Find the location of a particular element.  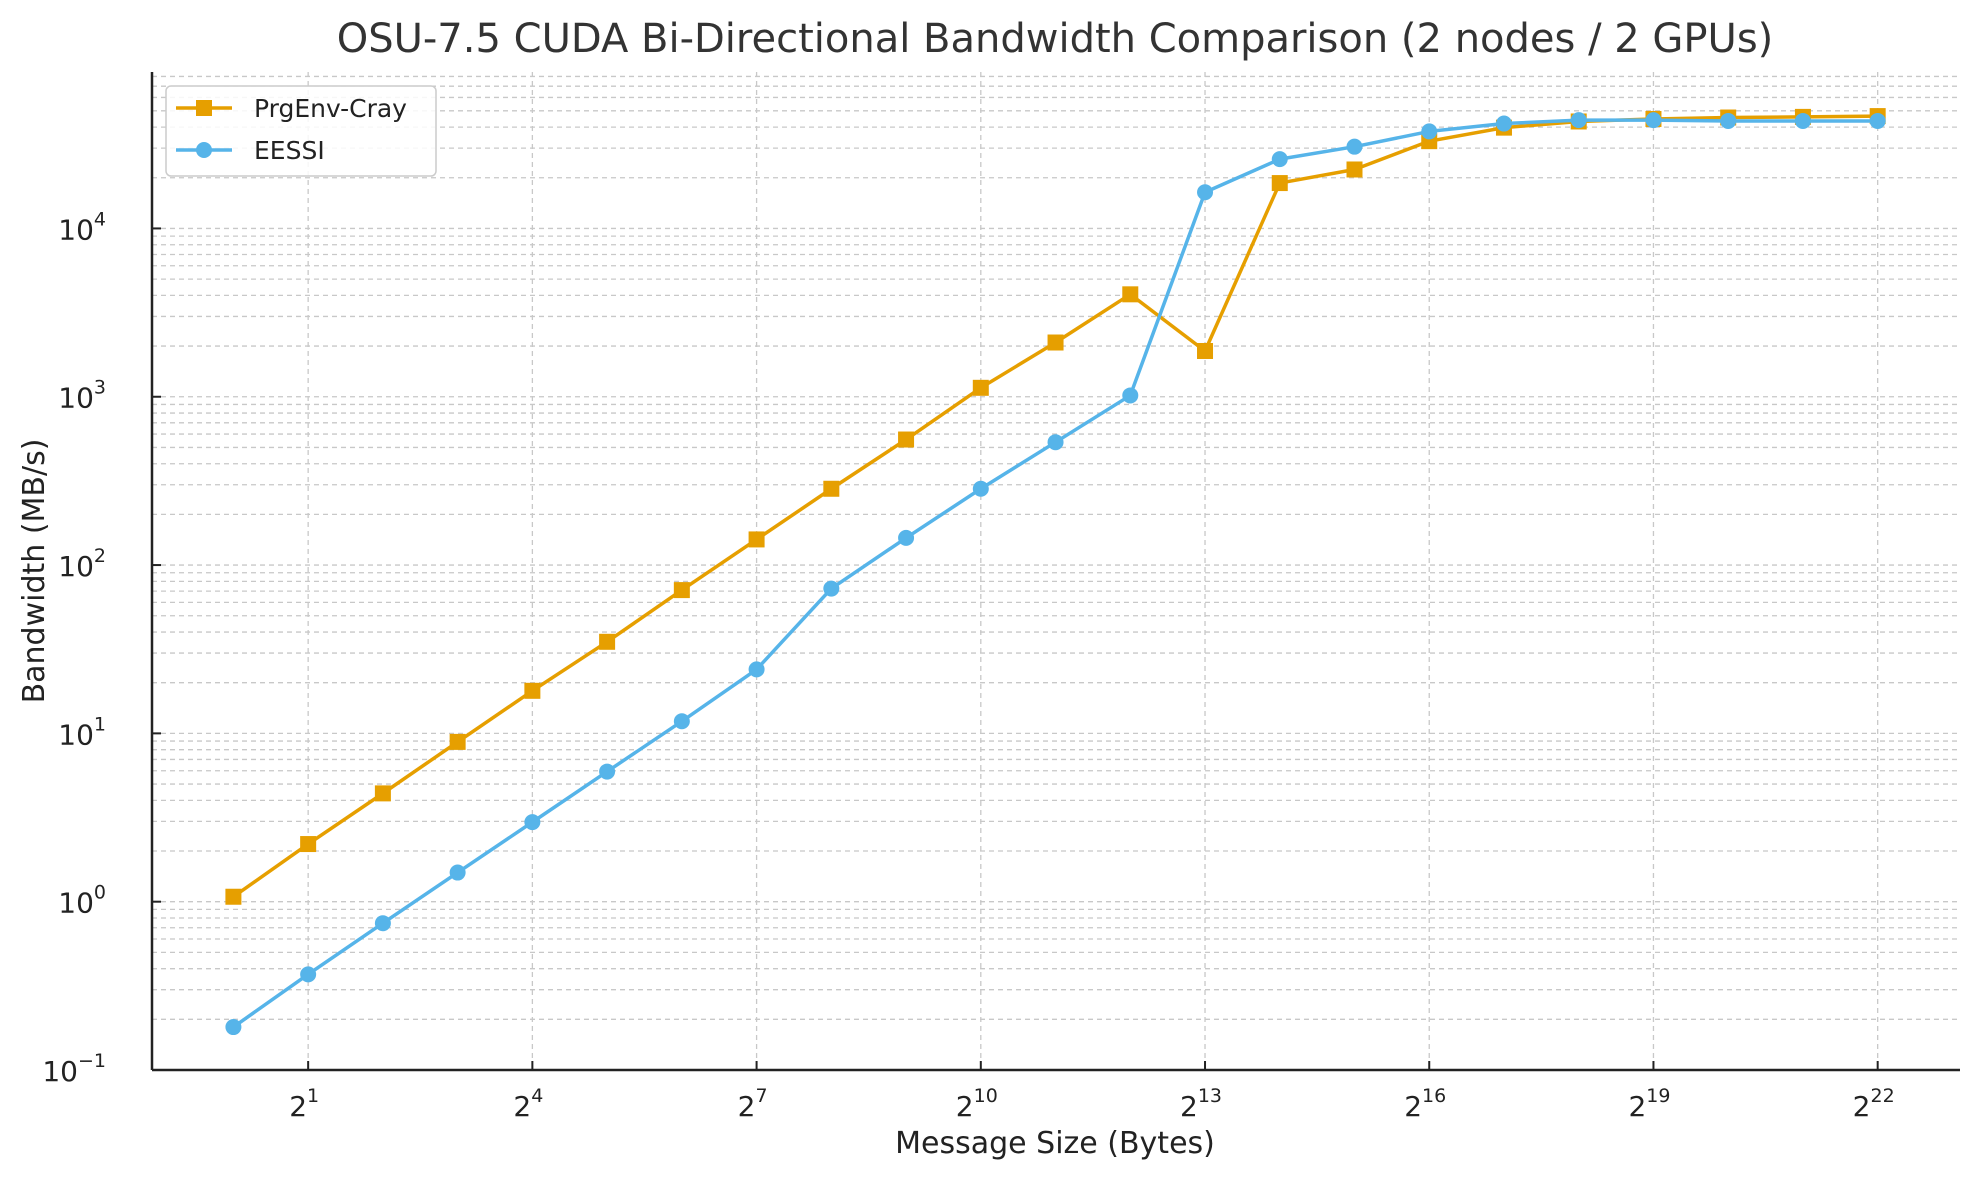

y-tick-exponent: 4 is located at coordinates (100, 219).